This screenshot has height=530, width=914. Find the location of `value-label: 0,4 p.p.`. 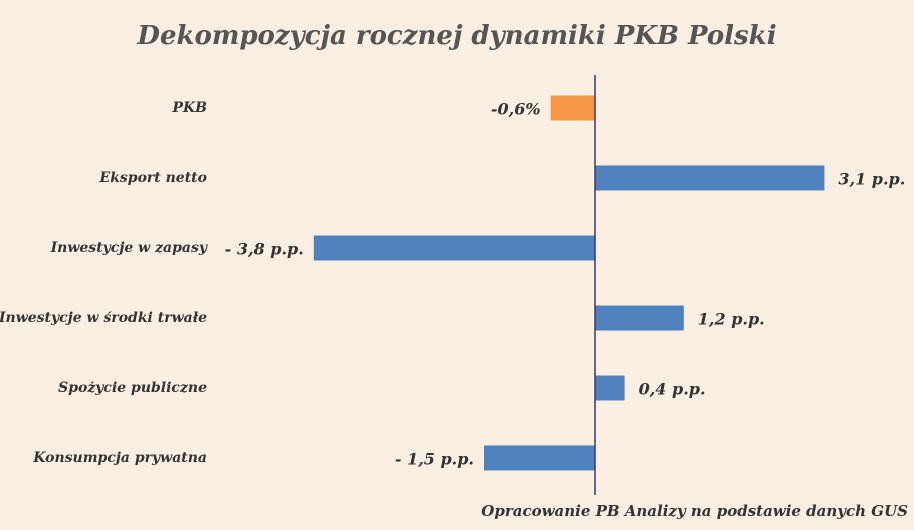

value-label: 0,4 p.p. is located at coordinates (672, 389).